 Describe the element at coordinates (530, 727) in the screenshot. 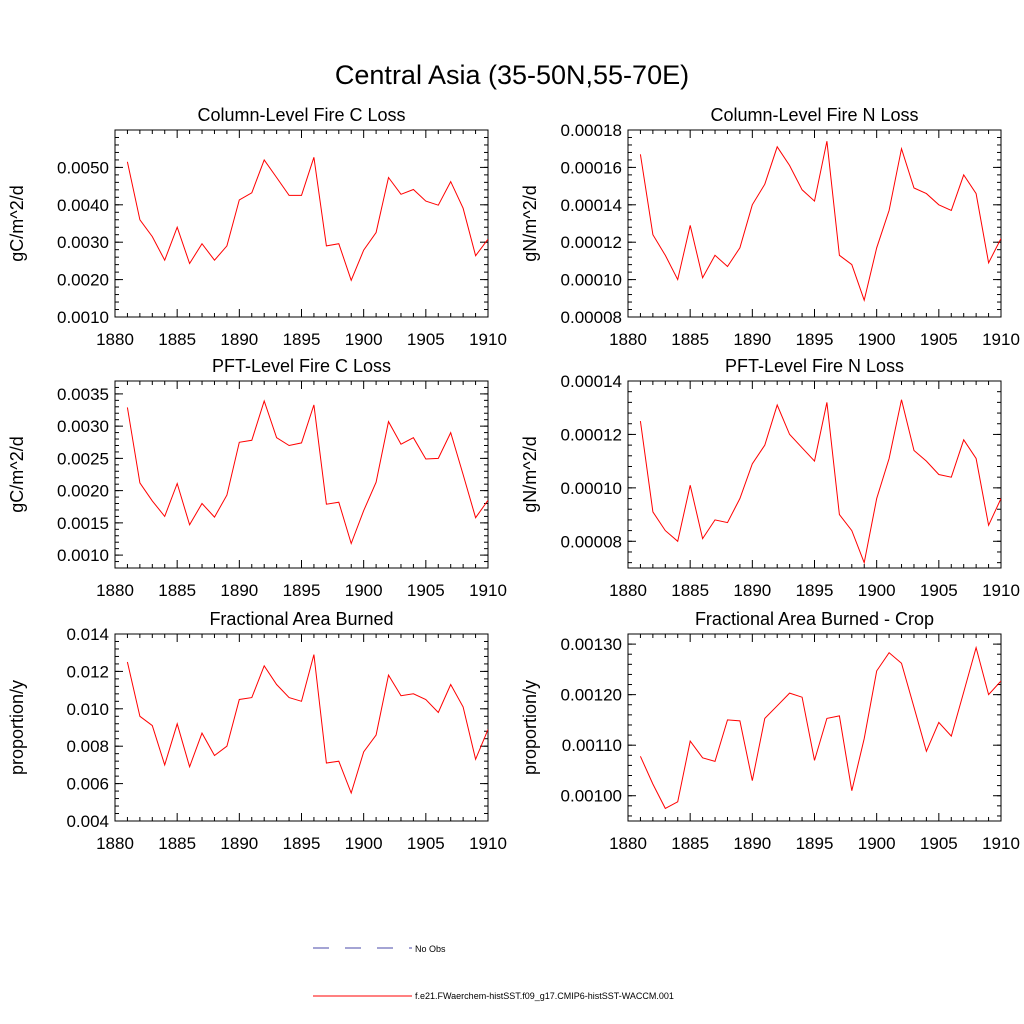

I see `y-axis-label: proportion/y` at that location.